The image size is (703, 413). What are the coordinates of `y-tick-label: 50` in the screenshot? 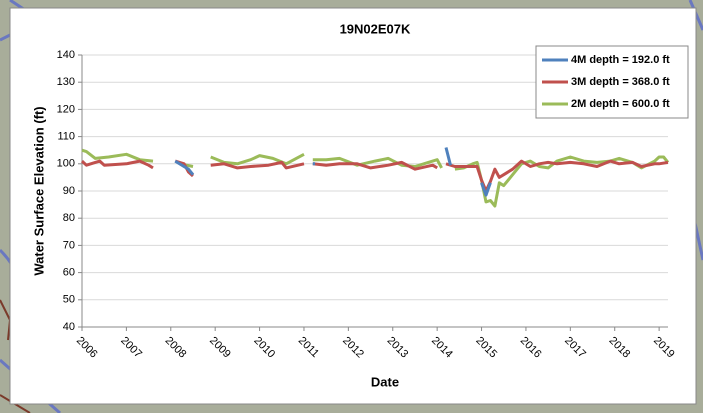 It's located at (69, 300).